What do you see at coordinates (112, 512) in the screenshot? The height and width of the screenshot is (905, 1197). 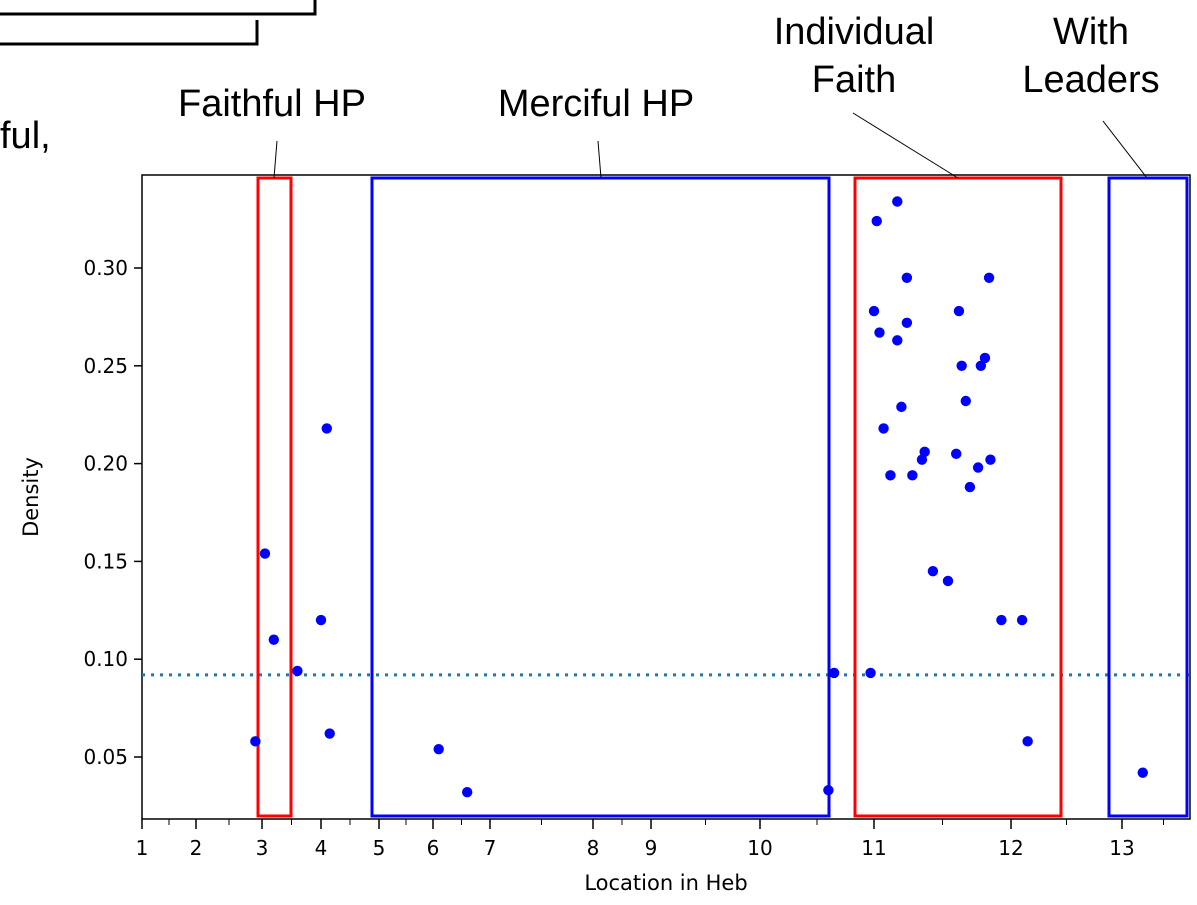 I see `y-axis-ticks: 0.05 0.10 0.15 0.20 0.25 0.30` at bounding box center [112, 512].